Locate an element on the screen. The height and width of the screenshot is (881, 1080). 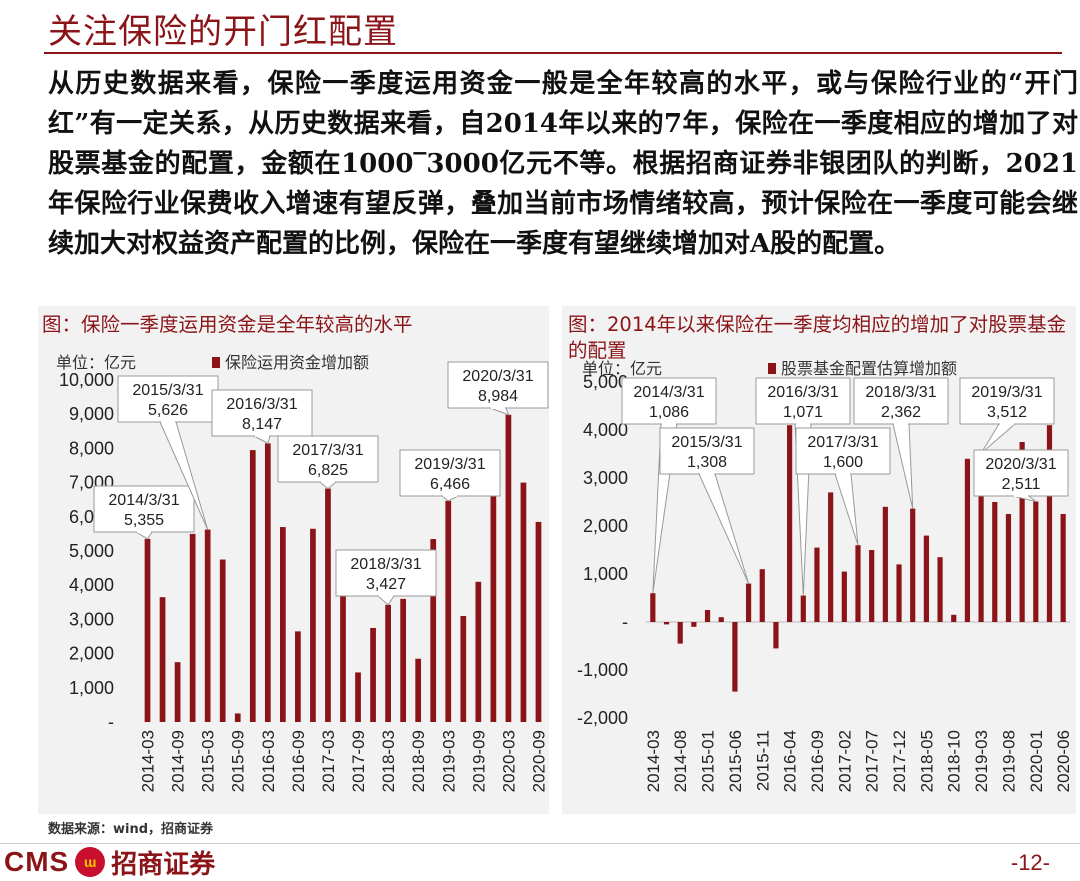
logo-mark-icon: ɯ is located at coordinates (90, 862).